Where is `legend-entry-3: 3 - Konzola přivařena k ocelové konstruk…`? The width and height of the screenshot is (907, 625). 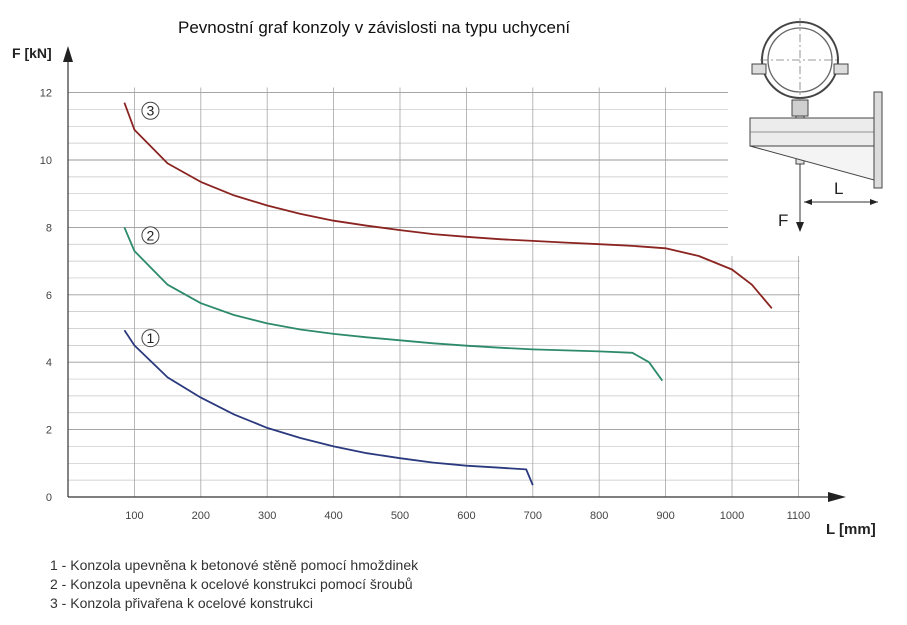 legend-entry-3: 3 - Konzola přivařena k ocelové konstruk… is located at coordinates (182, 603).